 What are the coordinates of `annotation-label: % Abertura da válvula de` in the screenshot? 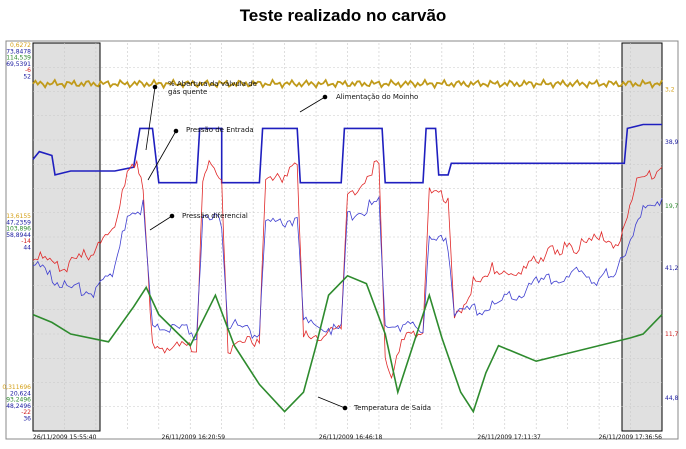 It's located at (212, 84).